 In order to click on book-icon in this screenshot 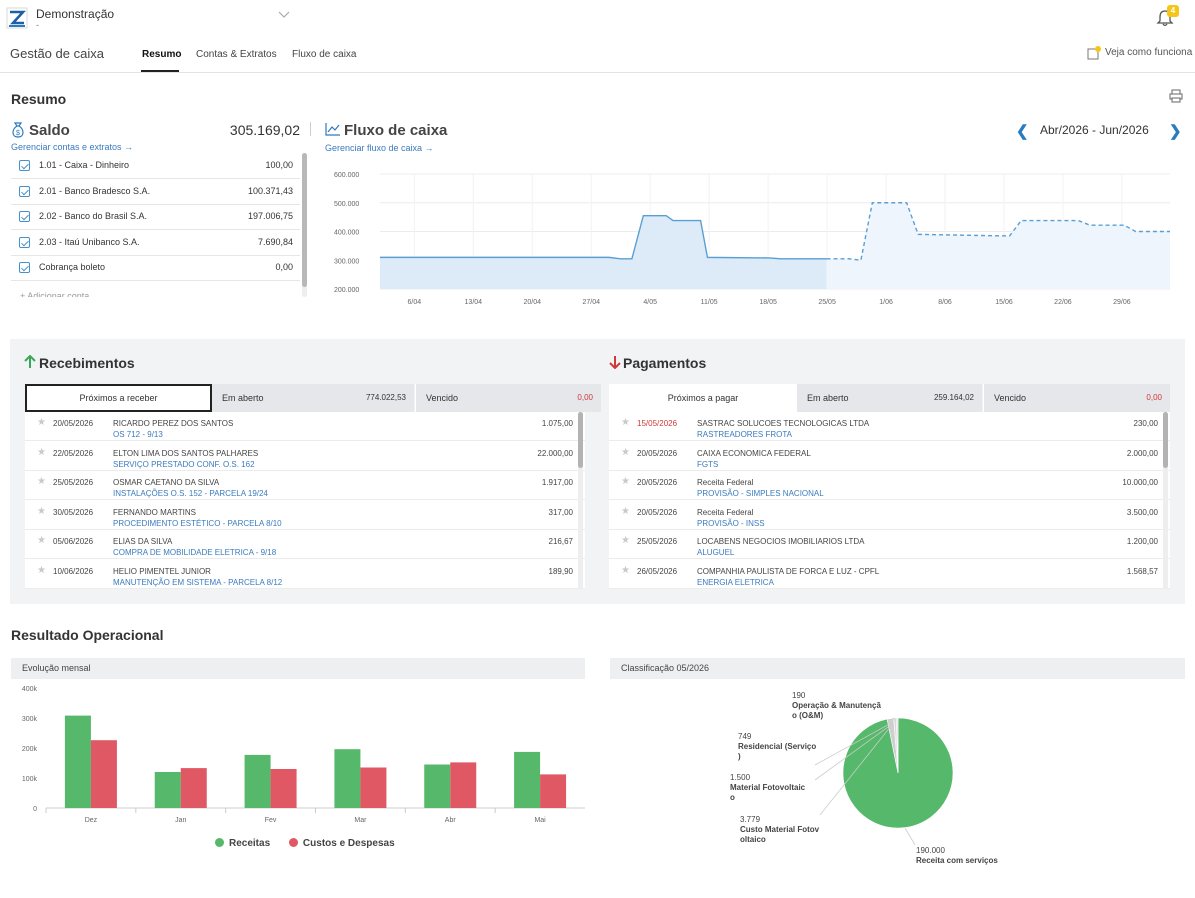, I will do `click(1094, 53)`.